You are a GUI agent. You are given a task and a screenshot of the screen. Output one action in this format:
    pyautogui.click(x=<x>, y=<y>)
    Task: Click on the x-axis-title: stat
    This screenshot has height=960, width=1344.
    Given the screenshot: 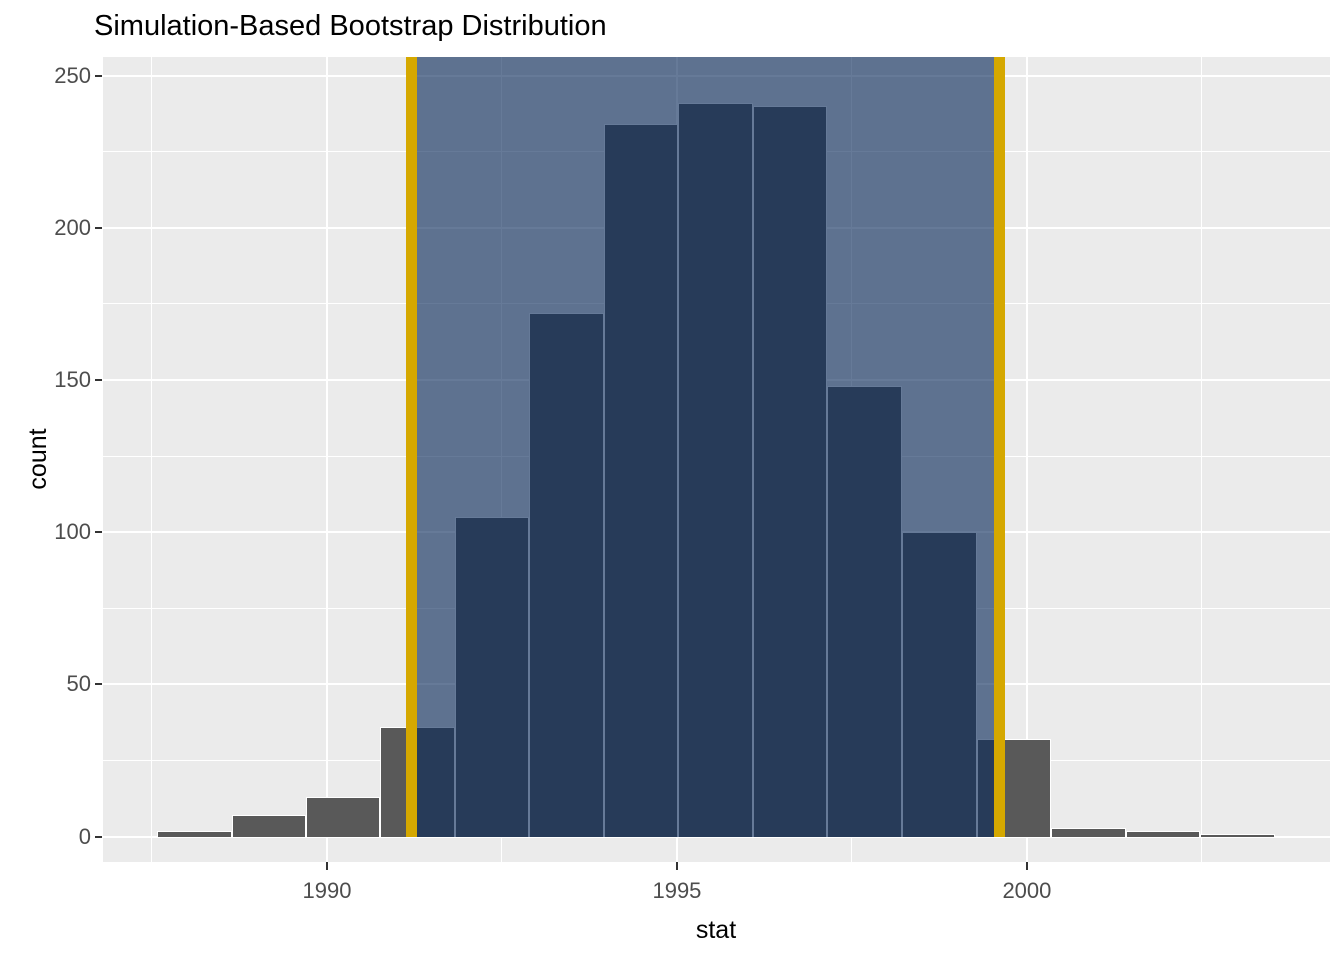 What is the action you would take?
    pyautogui.click(x=716, y=930)
    